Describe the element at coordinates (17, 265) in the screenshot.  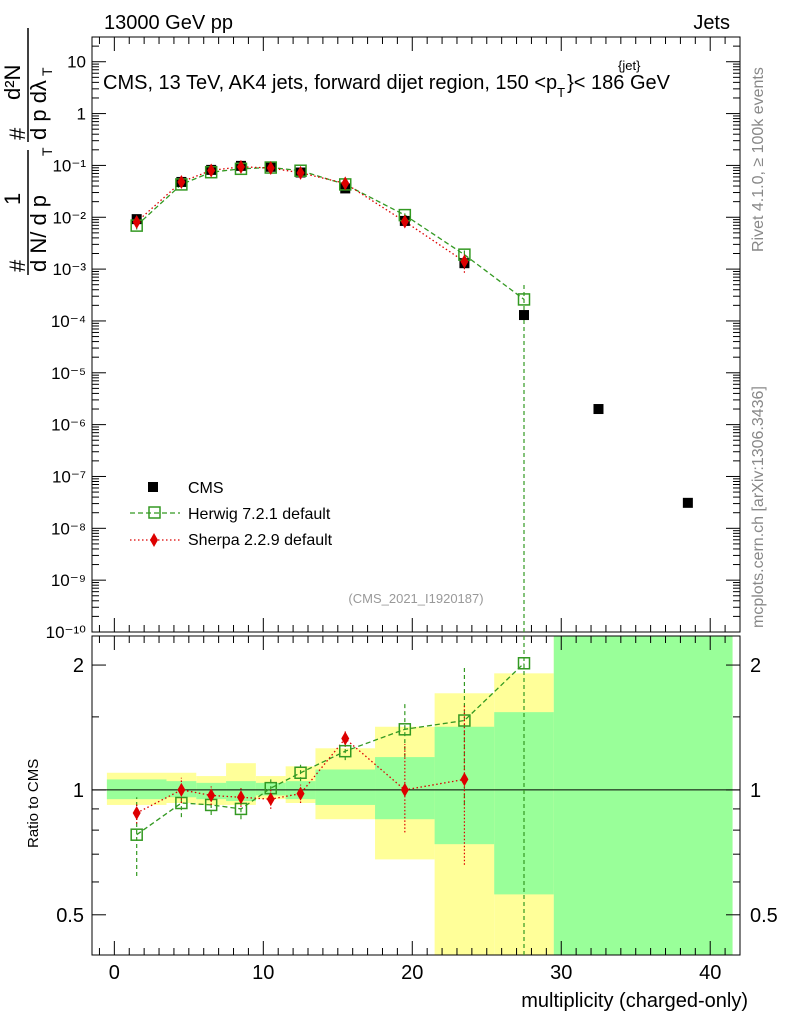
I see `ylabel-hash1: #` at that location.